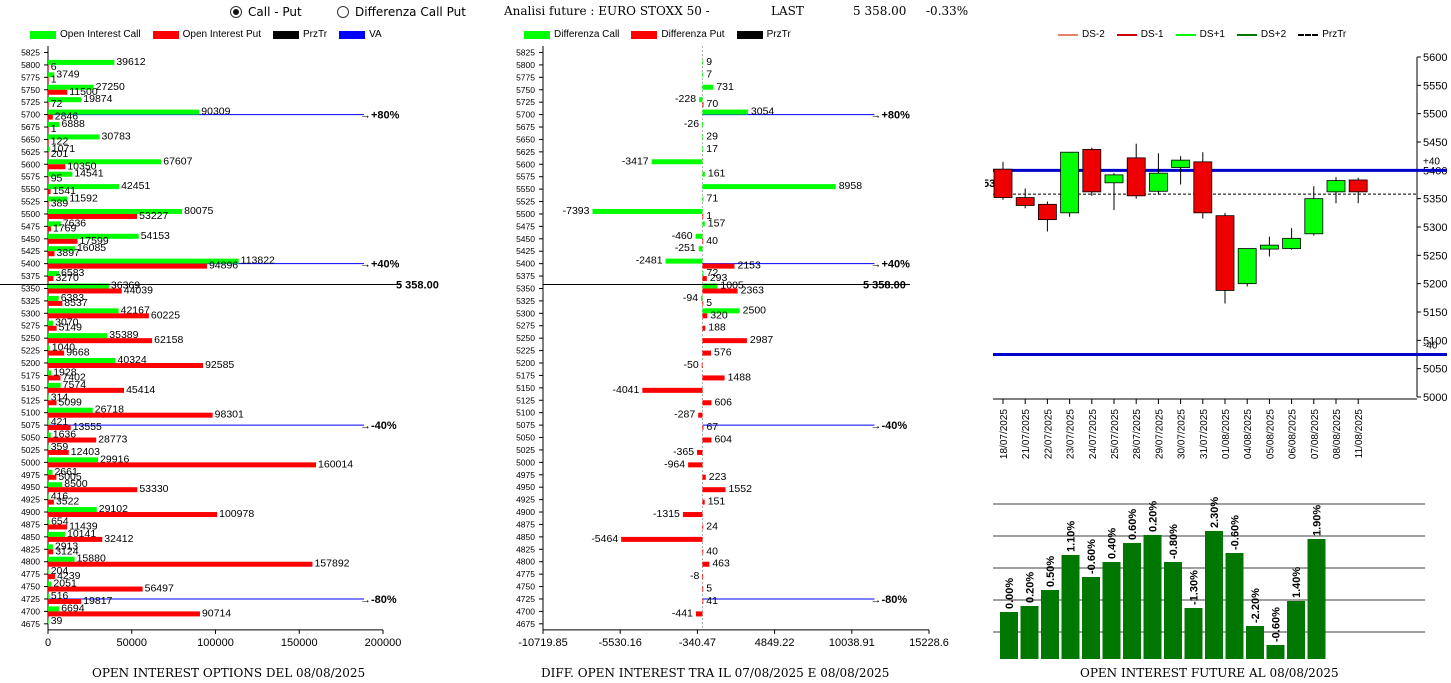 This screenshot has width=1451, height=683. What do you see at coordinates (401, 12) in the screenshot?
I see `radio-diff: Differenza Call Put` at bounding box center [401, 12].